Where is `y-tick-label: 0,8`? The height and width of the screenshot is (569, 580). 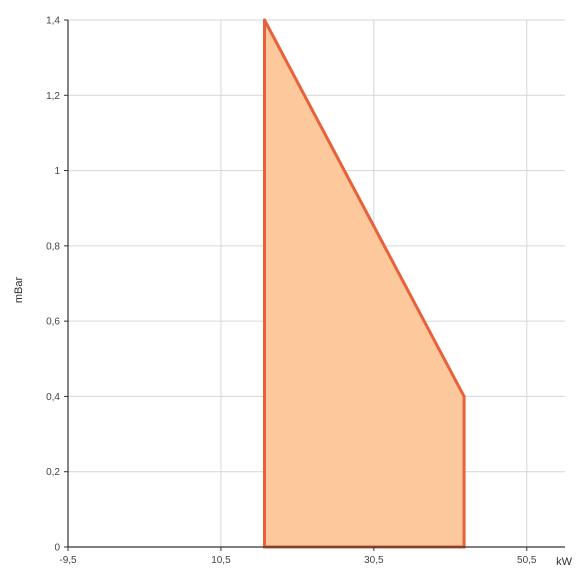
y-tick-label: 0,8 is located at coordinates (53, 246).